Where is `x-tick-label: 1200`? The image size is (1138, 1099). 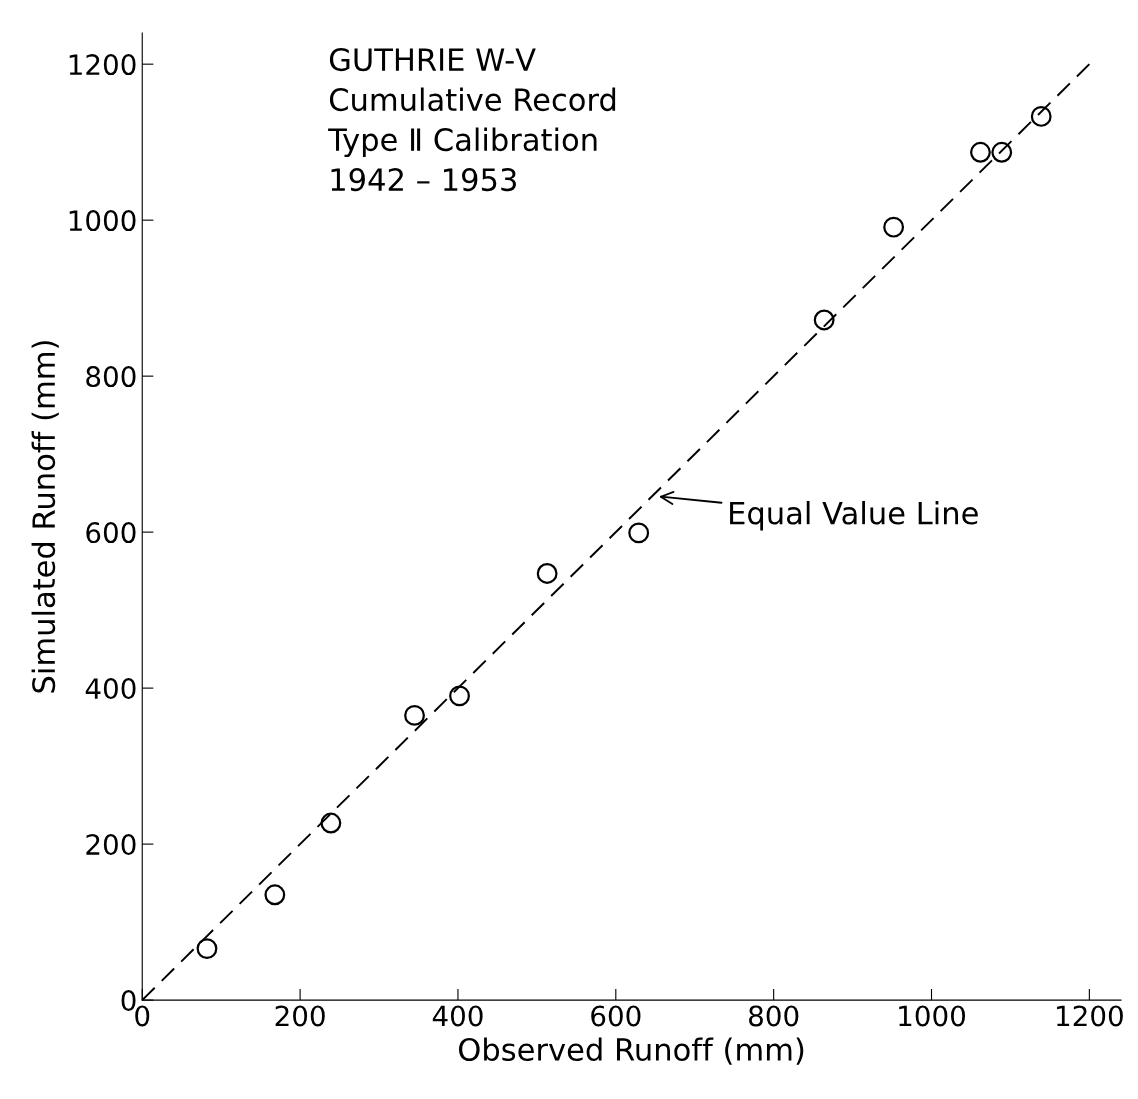 x-tick-label: 1200 is located at coordinates (1090, 1016).